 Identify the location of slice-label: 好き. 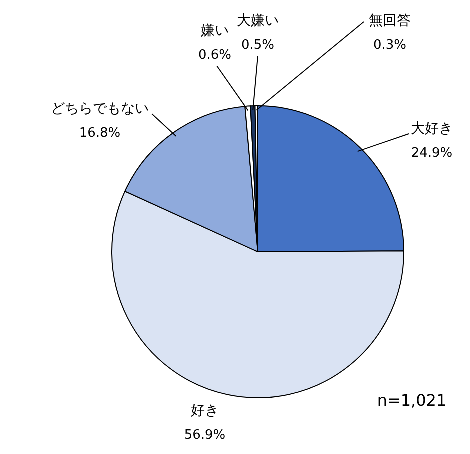
(205, 411).